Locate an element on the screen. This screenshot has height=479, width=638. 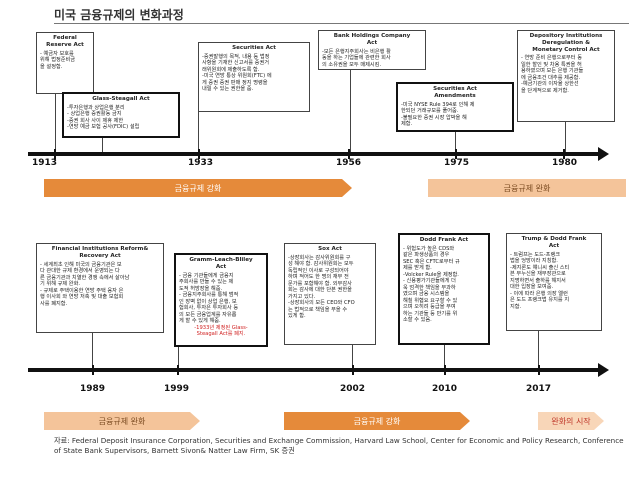
box-title: Dodd Frank Act is located at coordinates (444, 240).